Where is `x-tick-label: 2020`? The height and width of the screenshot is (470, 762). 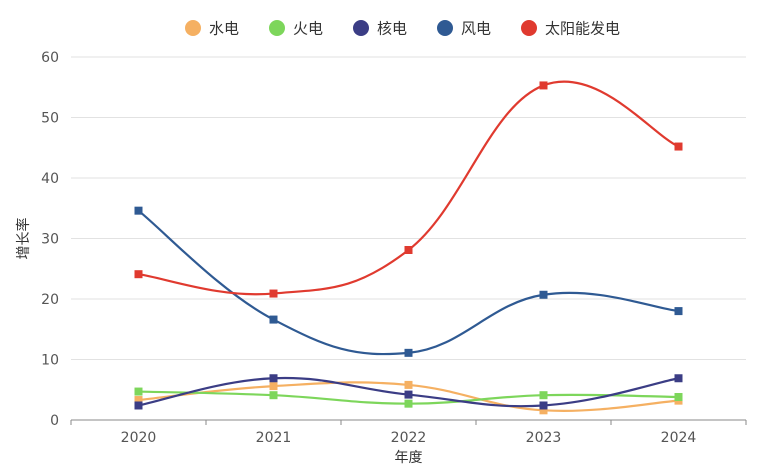
x-tick-label: 2020 is located at coordinates (139, 438).